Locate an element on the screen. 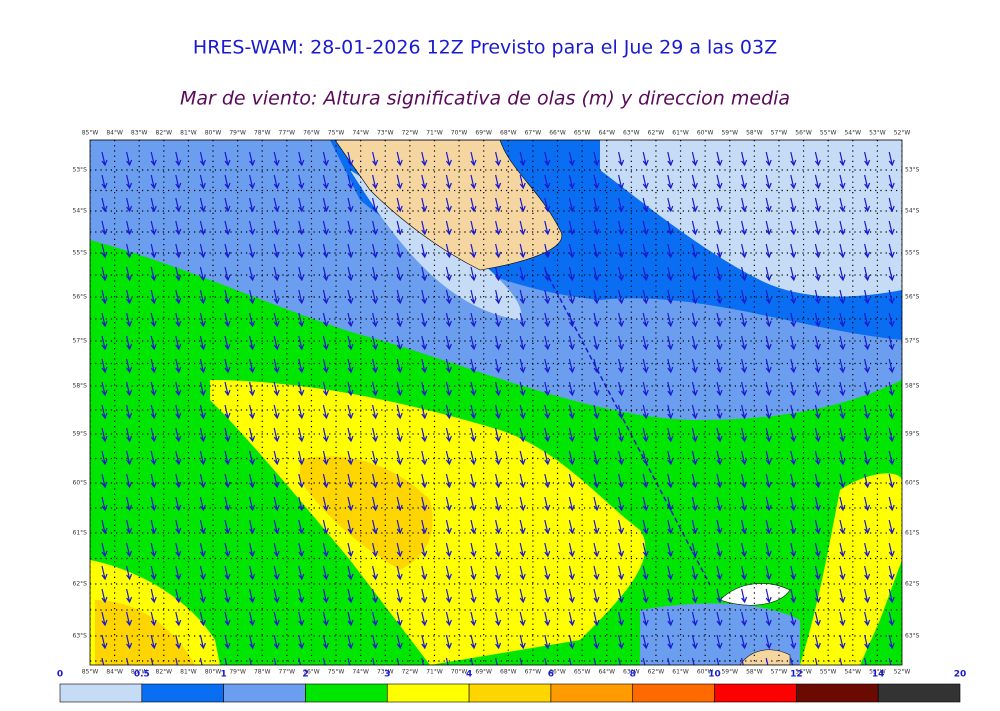 The height and width of the screenshot is (711, 1000). lat-label: 59°S is located at coordinates (80, 434).